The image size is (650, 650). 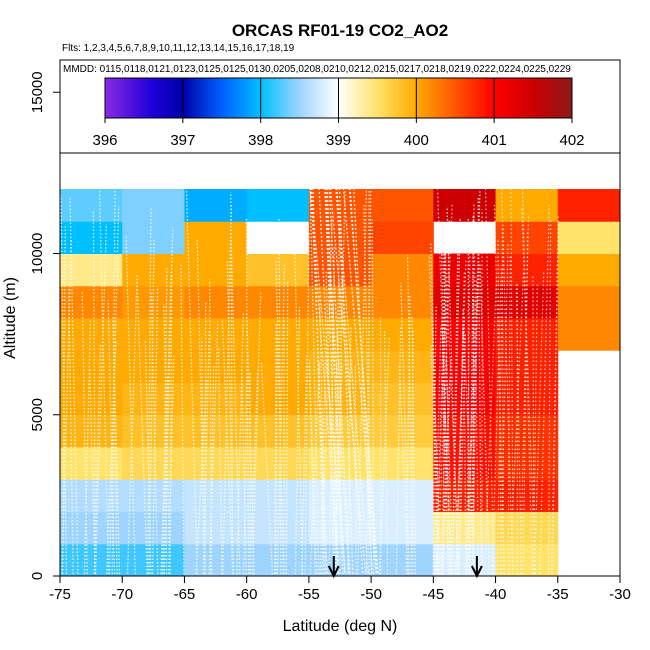 I want to click on x-tick-label: -60, so click(x=247, y=594).